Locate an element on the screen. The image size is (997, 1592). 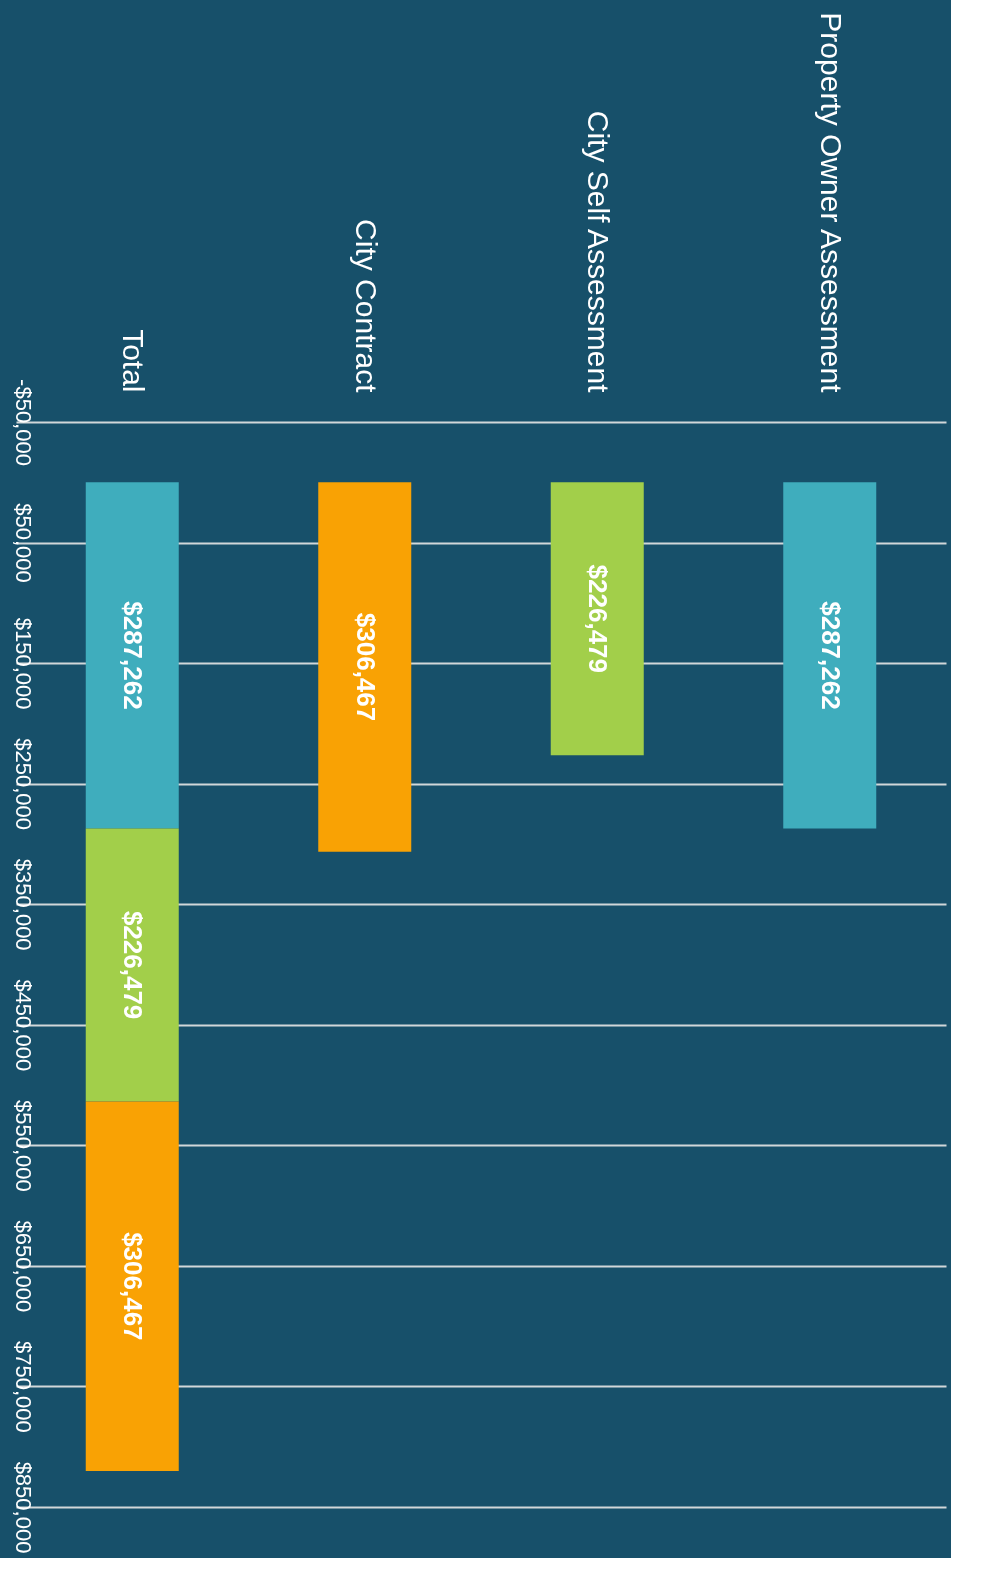
y-tick-label: $550,000 is located at coordinates (23, 1145).